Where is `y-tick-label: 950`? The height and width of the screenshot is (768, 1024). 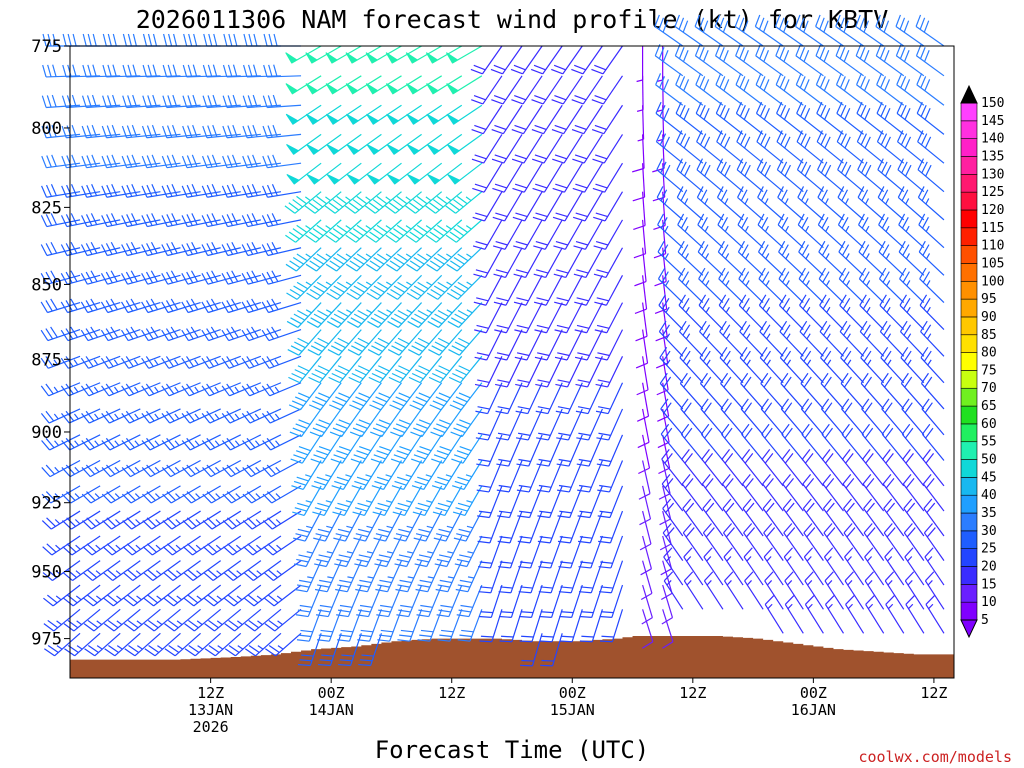
y-tick-label: 950 is located at coordinates (46, 573).